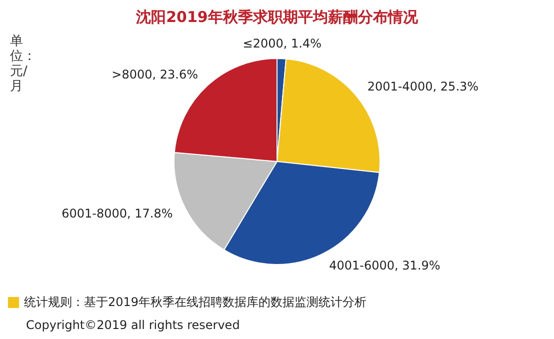  I want to click on slice-label: 4001-6000, 31.9%, so click(384, 265).